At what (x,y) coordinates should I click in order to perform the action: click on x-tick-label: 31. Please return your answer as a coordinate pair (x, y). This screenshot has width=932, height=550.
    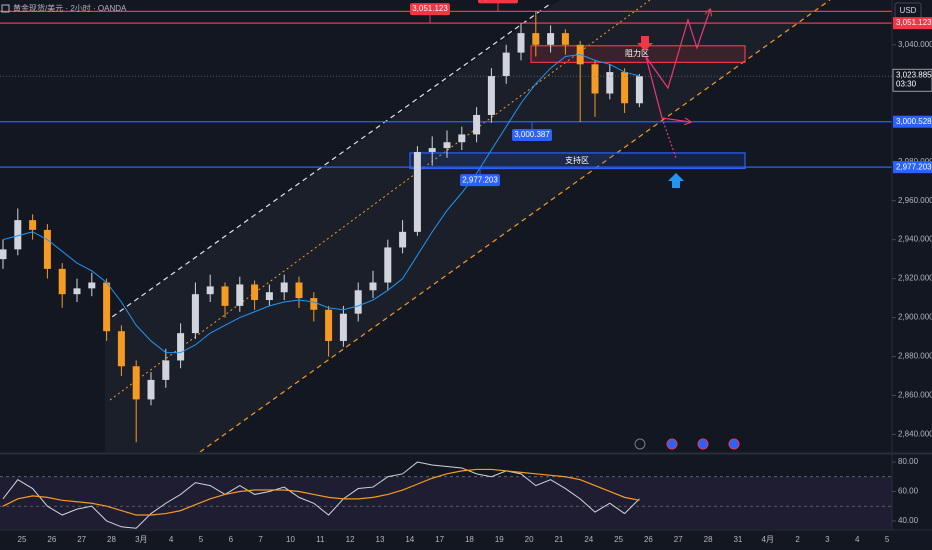
    Looking at the image, I should click on (737, 539).